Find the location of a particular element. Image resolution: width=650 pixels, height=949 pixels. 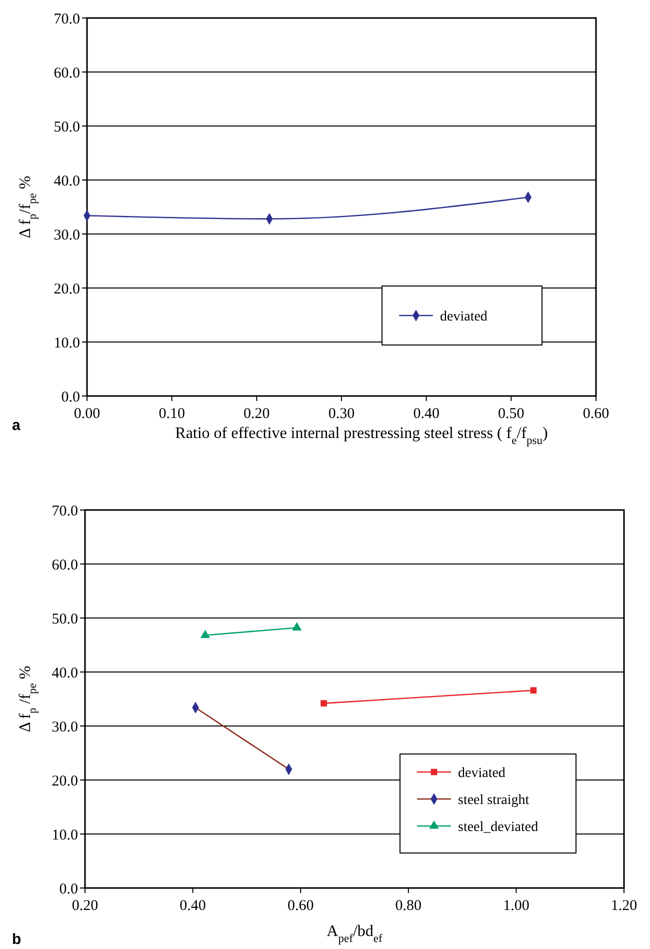

text: a is located at coordinates (16, 425).